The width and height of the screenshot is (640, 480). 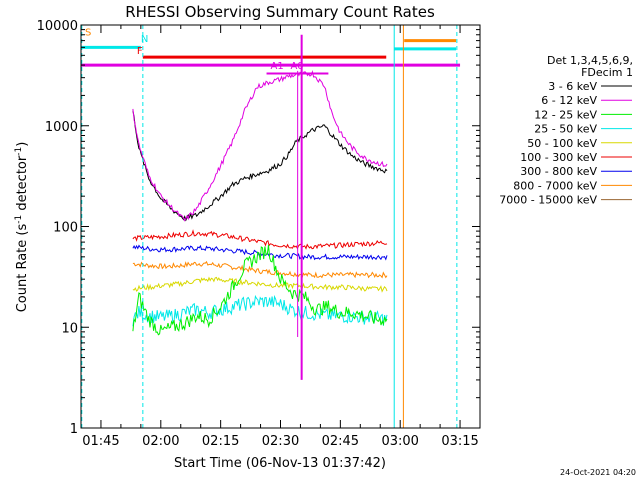 What do you see at coordinates (69, 328) in the screenshot?
I see `y-tick-label-1: 10` at bounding box center [69, 328].